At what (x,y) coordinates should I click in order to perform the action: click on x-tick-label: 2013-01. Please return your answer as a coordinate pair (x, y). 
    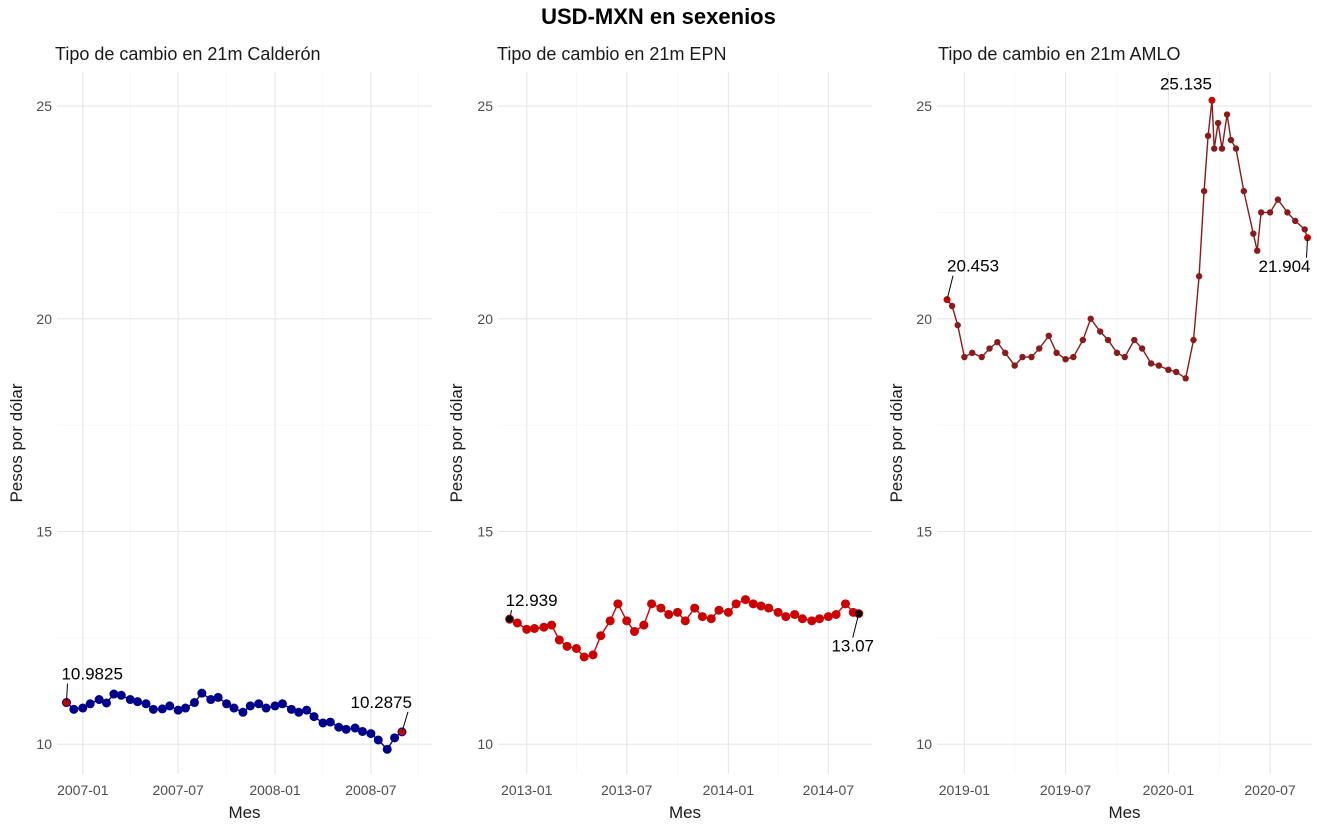
    Looking at the image, I should click on (527, 790).